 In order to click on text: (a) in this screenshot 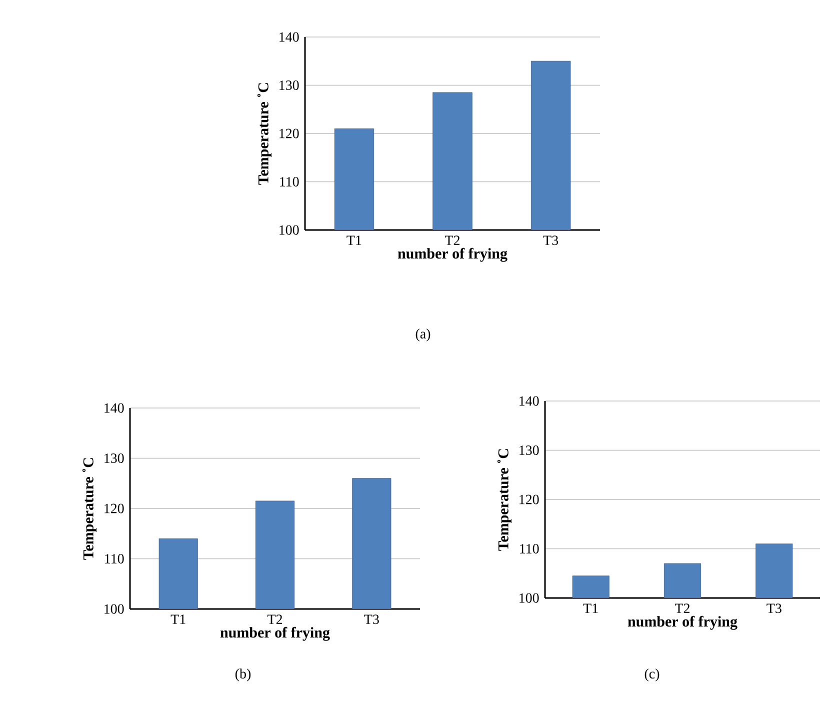, I will do `click(423, 335)`.